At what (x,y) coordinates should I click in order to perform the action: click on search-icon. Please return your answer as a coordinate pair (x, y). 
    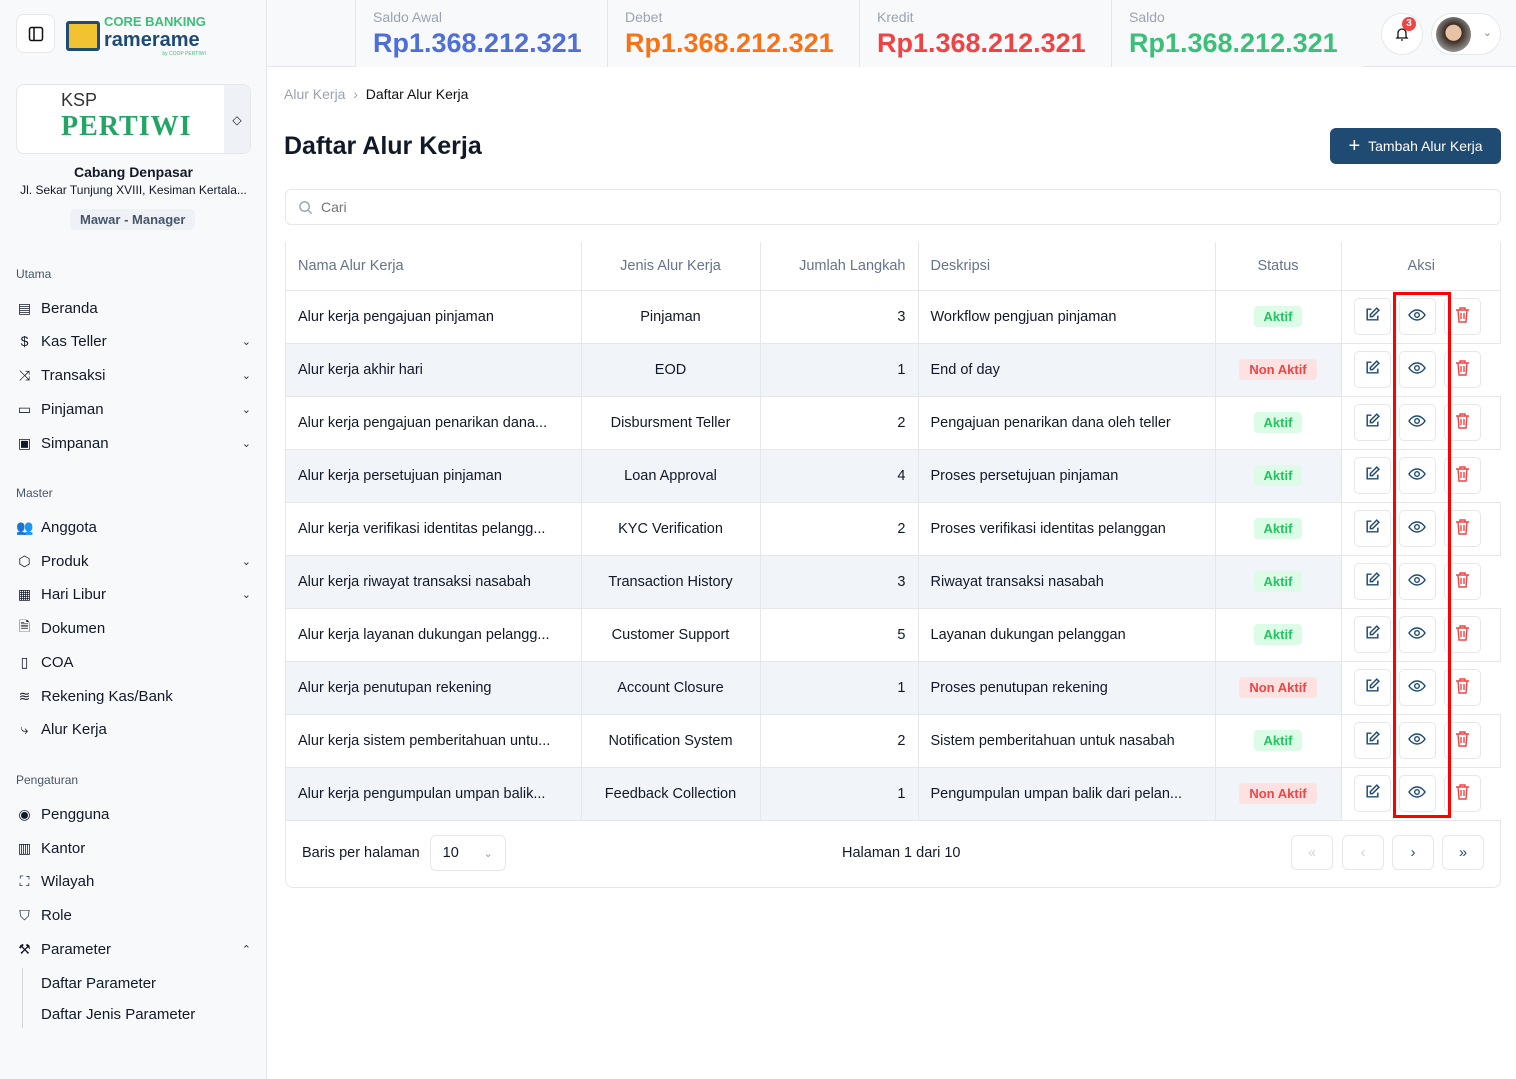
    Looking at the image, I should click on (306, 207).